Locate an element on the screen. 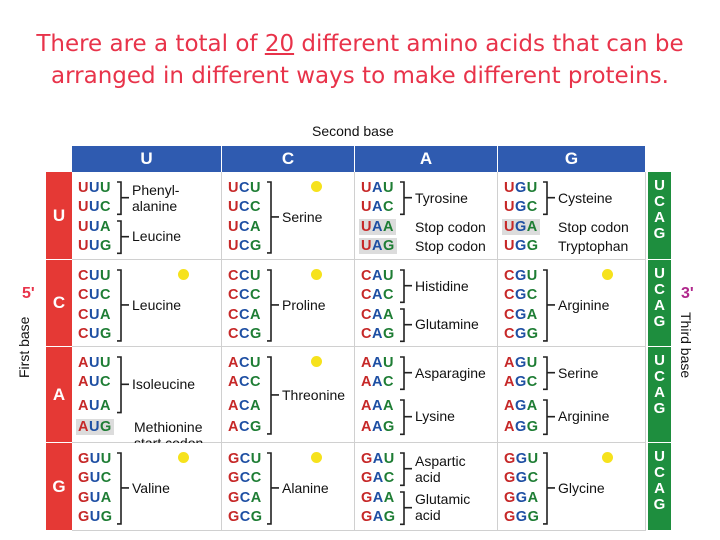  amino-acid-label: Phenyl-alanine is located at coordinates (156, 197).